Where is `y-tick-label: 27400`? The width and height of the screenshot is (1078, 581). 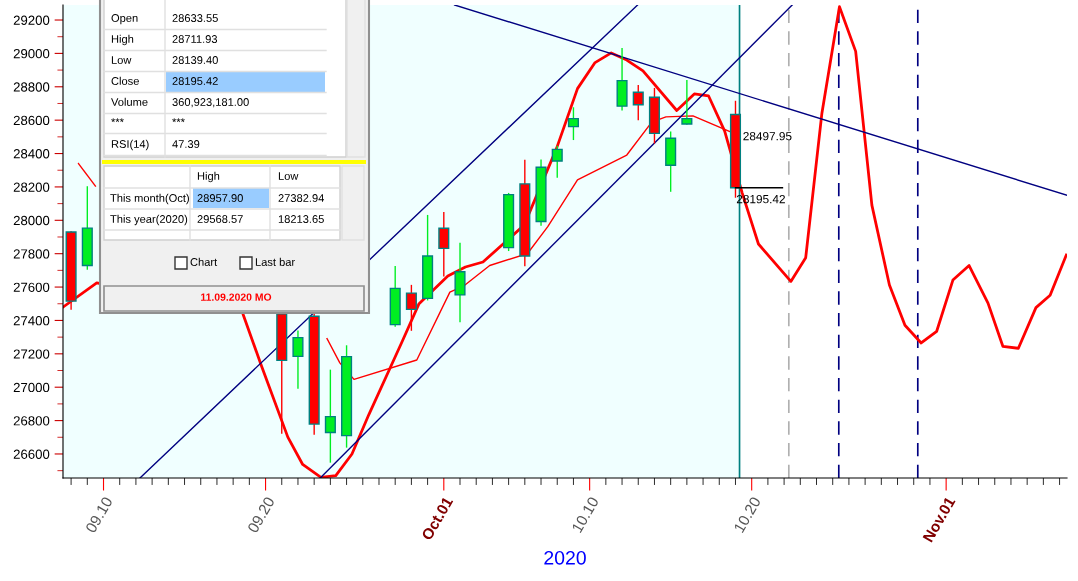
y-tick-label: 27400 is located at coordinates (31, 321).